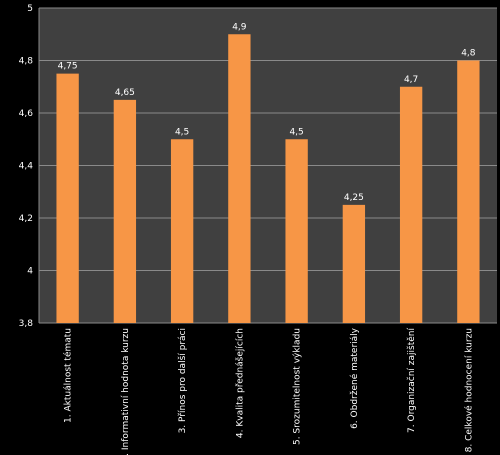  I want to click on x-tick-label: 5. Srozumitelnost výkladu, so click(298, 386).